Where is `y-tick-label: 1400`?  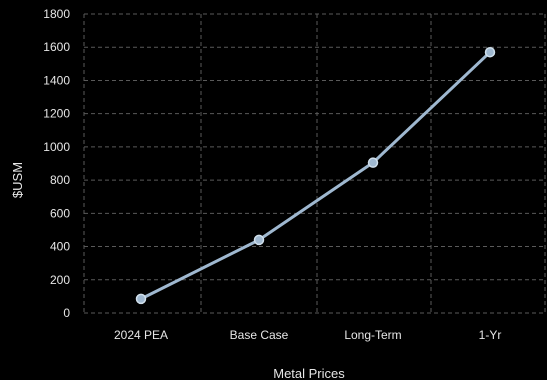 y-tick-label: 1400 is located at coordinates (56, 80).